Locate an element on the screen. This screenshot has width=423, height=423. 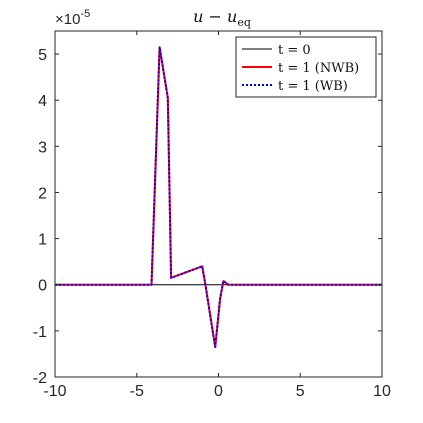
y-tick-label: 0 is located at coordinates (42, 286).